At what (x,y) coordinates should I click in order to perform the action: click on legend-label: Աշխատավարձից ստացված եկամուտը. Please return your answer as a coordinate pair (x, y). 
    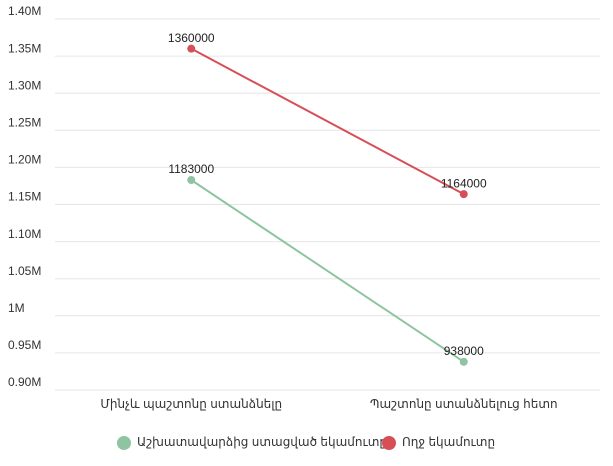
    Looking at the image, I should click on (262, 442).